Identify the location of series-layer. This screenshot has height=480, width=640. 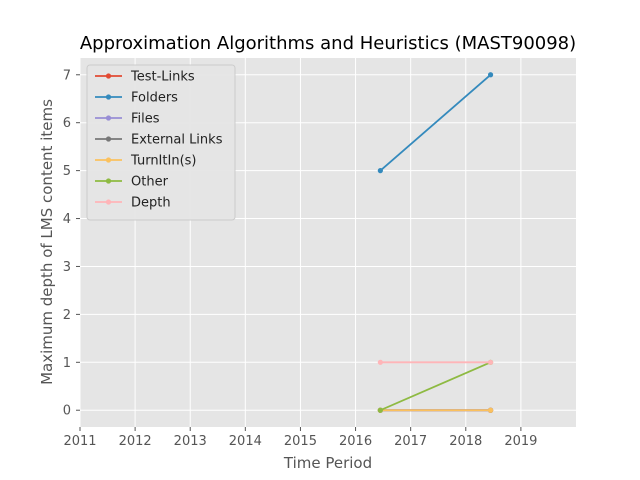
(435, 242).